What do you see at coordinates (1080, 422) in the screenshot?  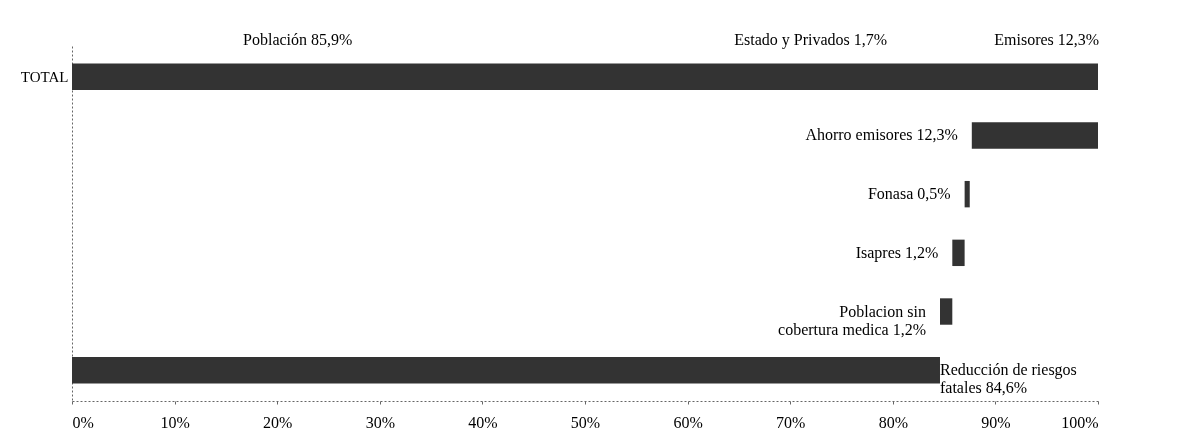 I see `x-tick-label: 100%` at bounding box center [1080, 422].